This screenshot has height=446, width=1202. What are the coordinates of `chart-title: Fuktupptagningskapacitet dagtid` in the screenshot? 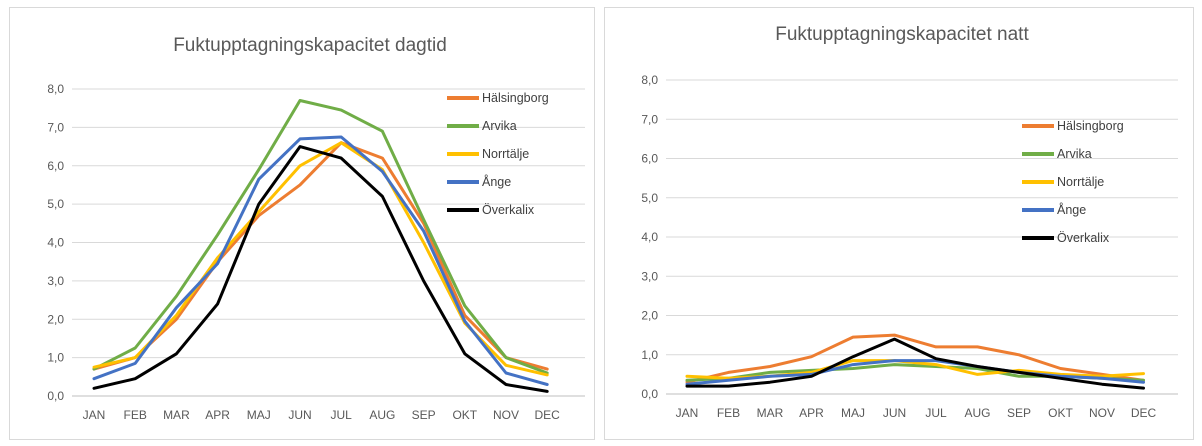 It's located at (310, 45).